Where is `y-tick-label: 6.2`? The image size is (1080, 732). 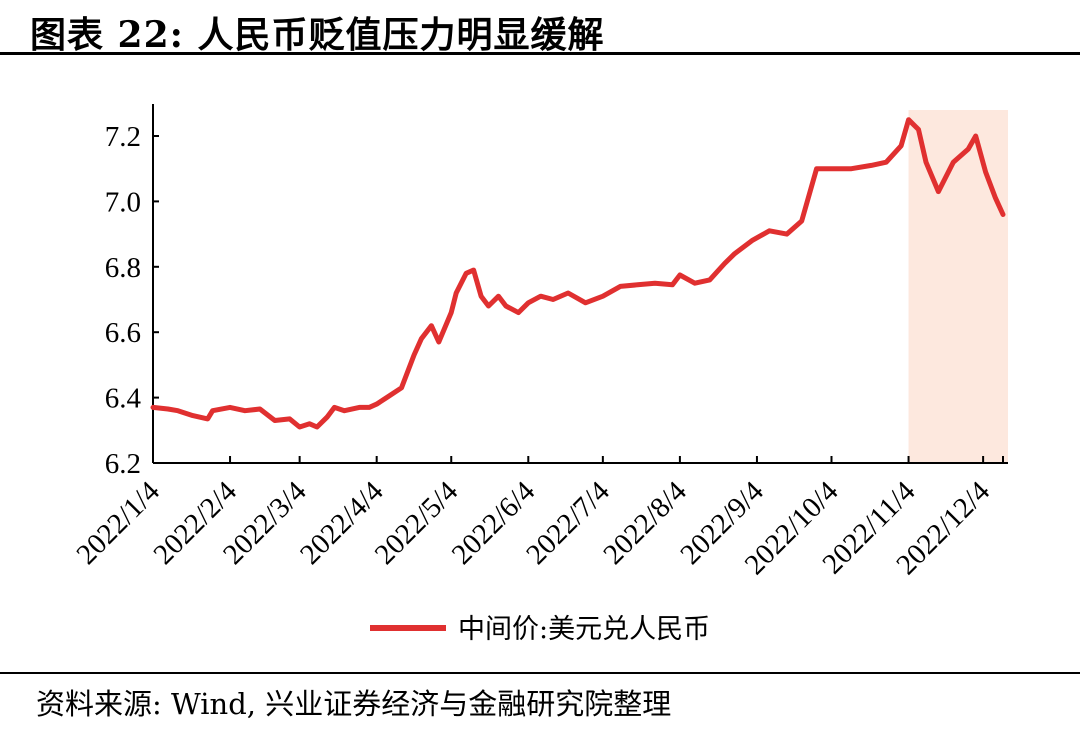 y-tick-label: 6.2 is located at coordinates (123, 464).